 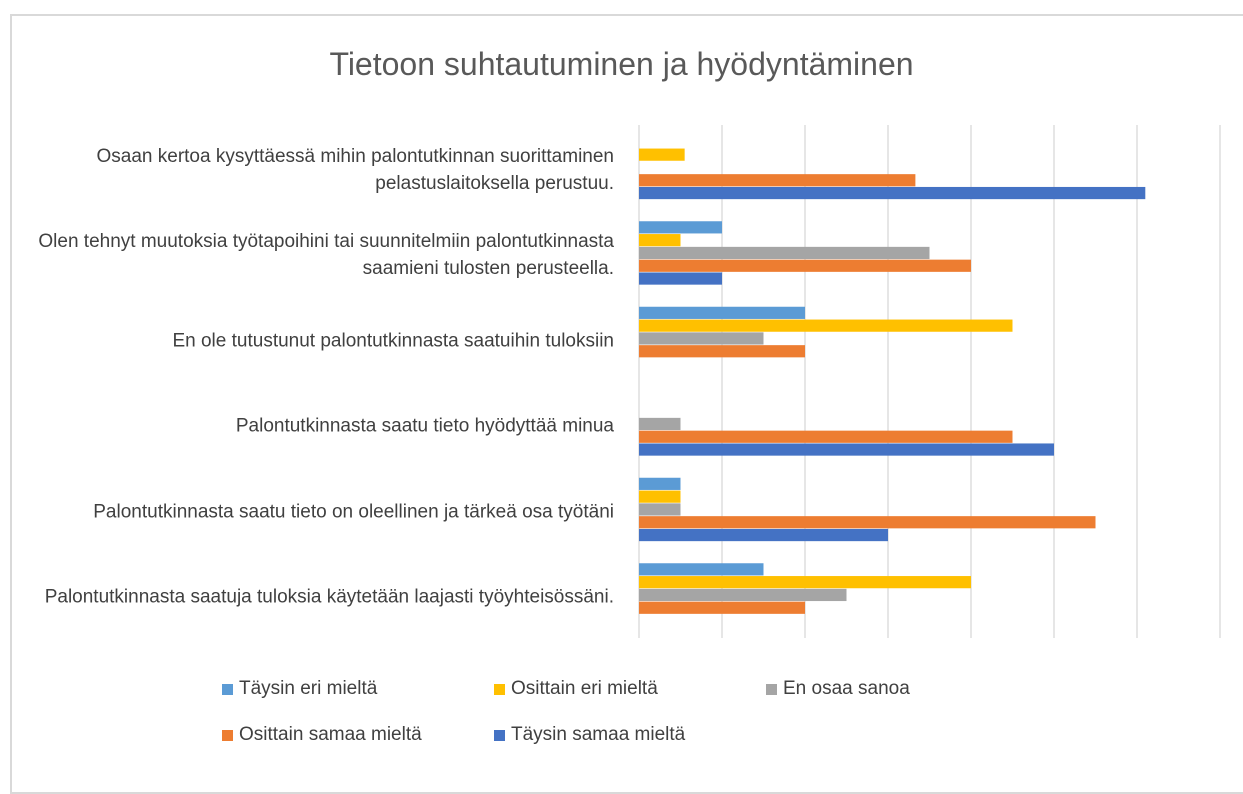 I want to click on legend-label: Osittain samaa mieltä, so click(x=330, y=734).